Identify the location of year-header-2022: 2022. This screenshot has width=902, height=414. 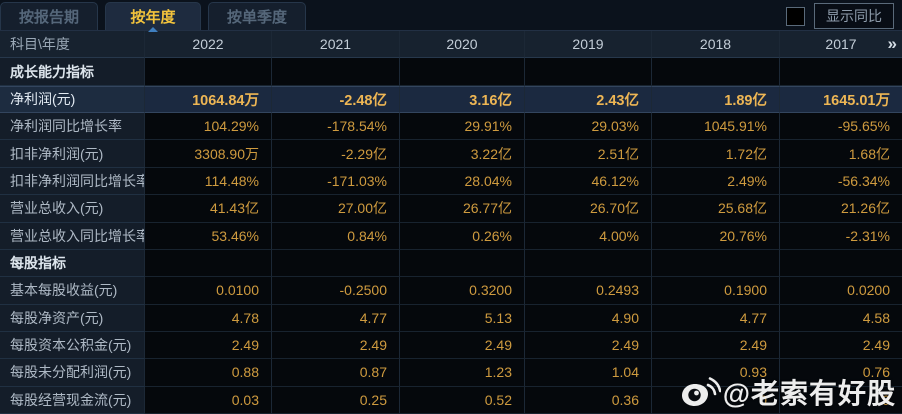
(208, 45).